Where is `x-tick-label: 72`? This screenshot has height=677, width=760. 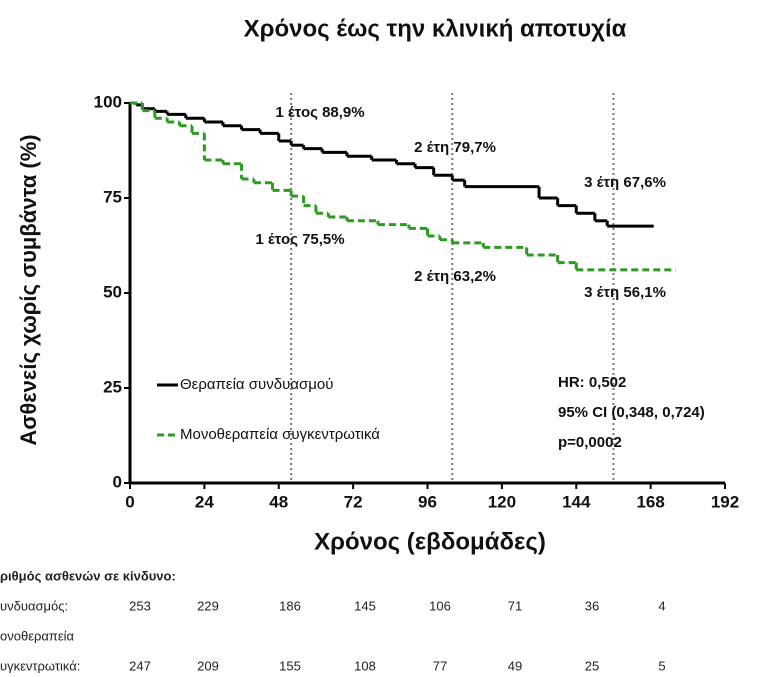
x-tick-label: 72 is located at coordinates (353, 501).